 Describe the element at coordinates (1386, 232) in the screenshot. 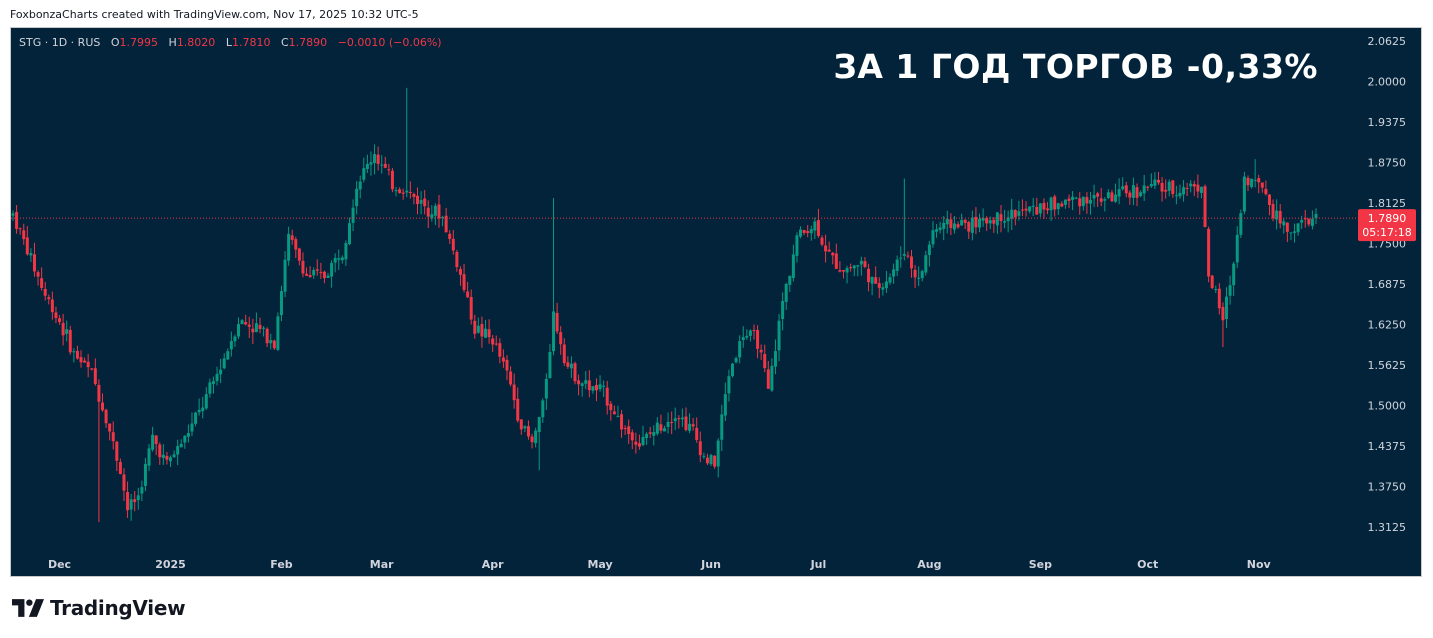

I see `price-badge-countdown: 05:17:18` at that location.